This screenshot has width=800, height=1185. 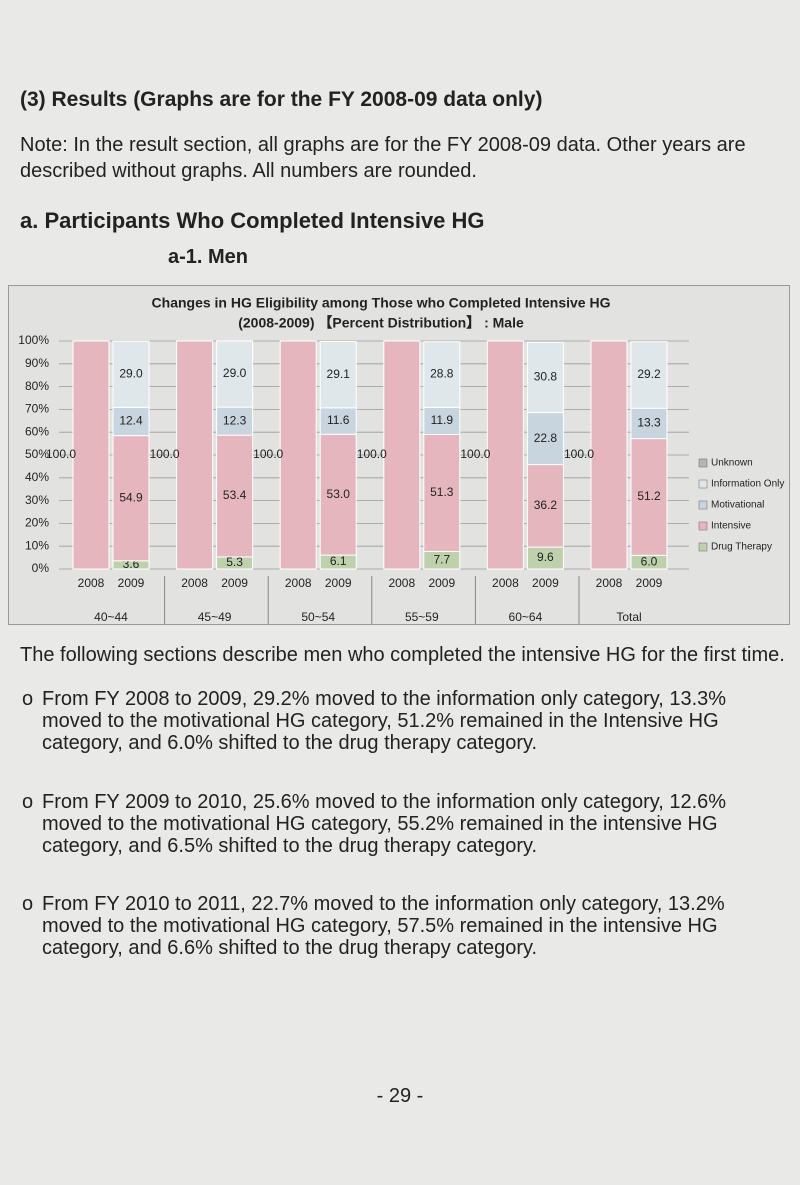 I want to click on data-label: 51.3, so click(x=442, y=492).